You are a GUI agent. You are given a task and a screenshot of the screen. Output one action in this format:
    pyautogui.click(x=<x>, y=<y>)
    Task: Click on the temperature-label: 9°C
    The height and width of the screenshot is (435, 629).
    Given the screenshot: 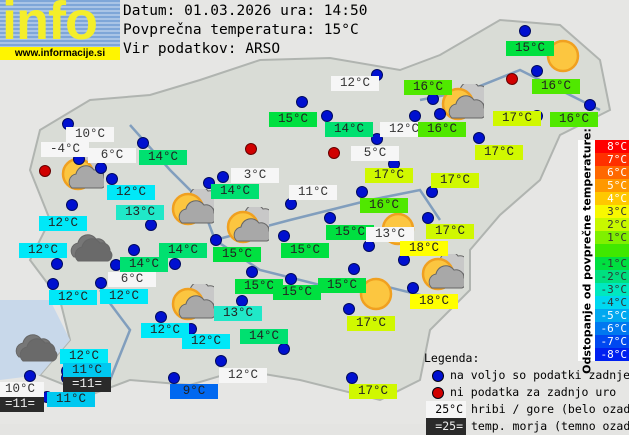 What is the action you would take?
    pyautogui.click(x=194, y=391)
    